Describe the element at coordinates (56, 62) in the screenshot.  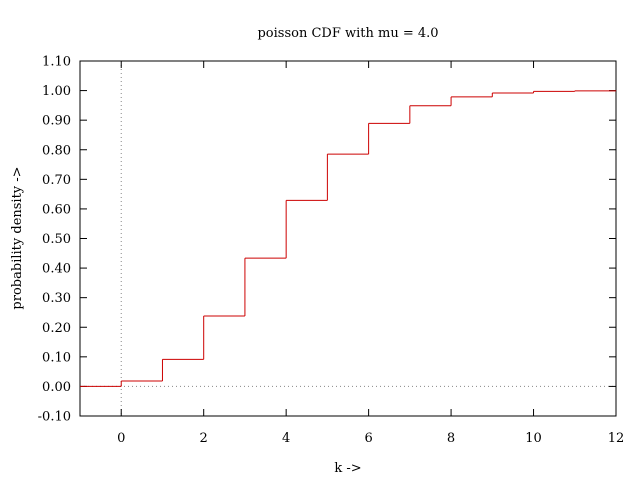
I see `y-tick-label: 1.10` at that location.